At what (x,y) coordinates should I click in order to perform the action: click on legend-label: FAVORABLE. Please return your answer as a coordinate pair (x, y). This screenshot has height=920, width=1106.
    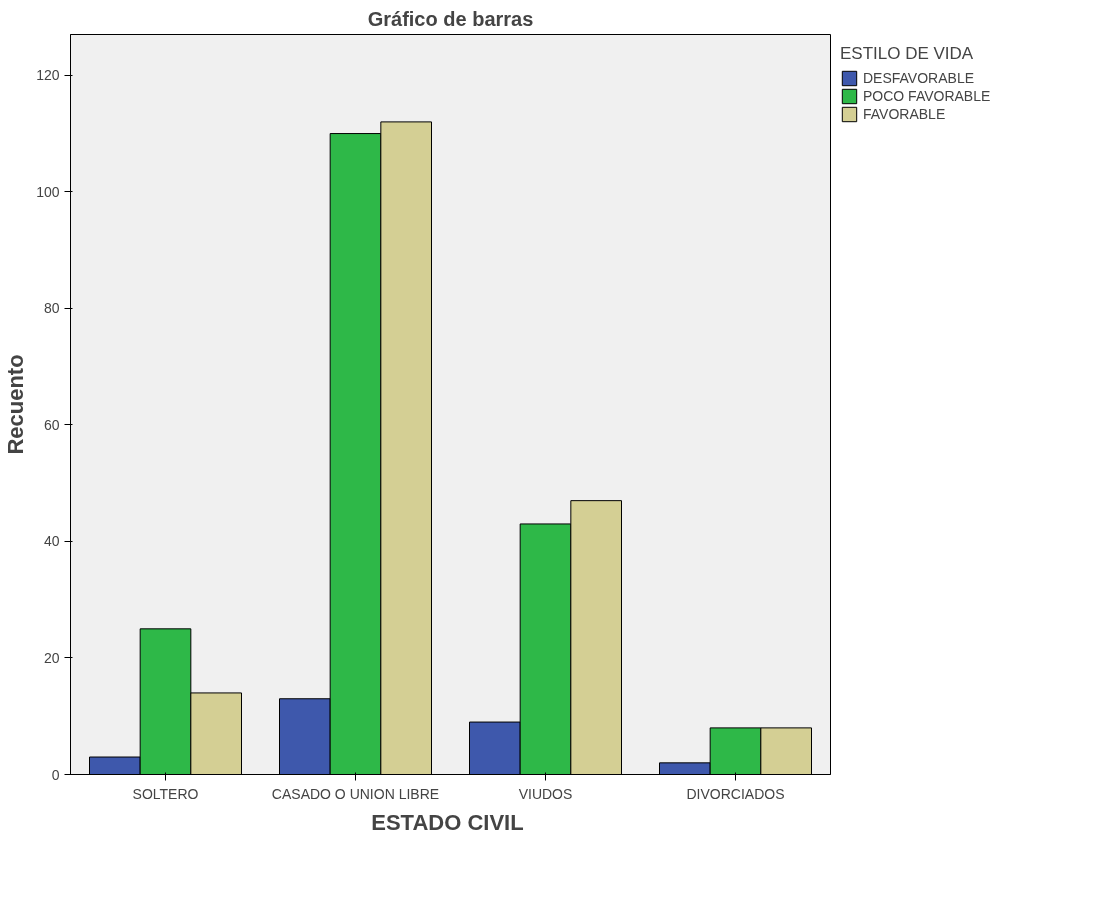
    Looking at the image, I should click on (904, 114).